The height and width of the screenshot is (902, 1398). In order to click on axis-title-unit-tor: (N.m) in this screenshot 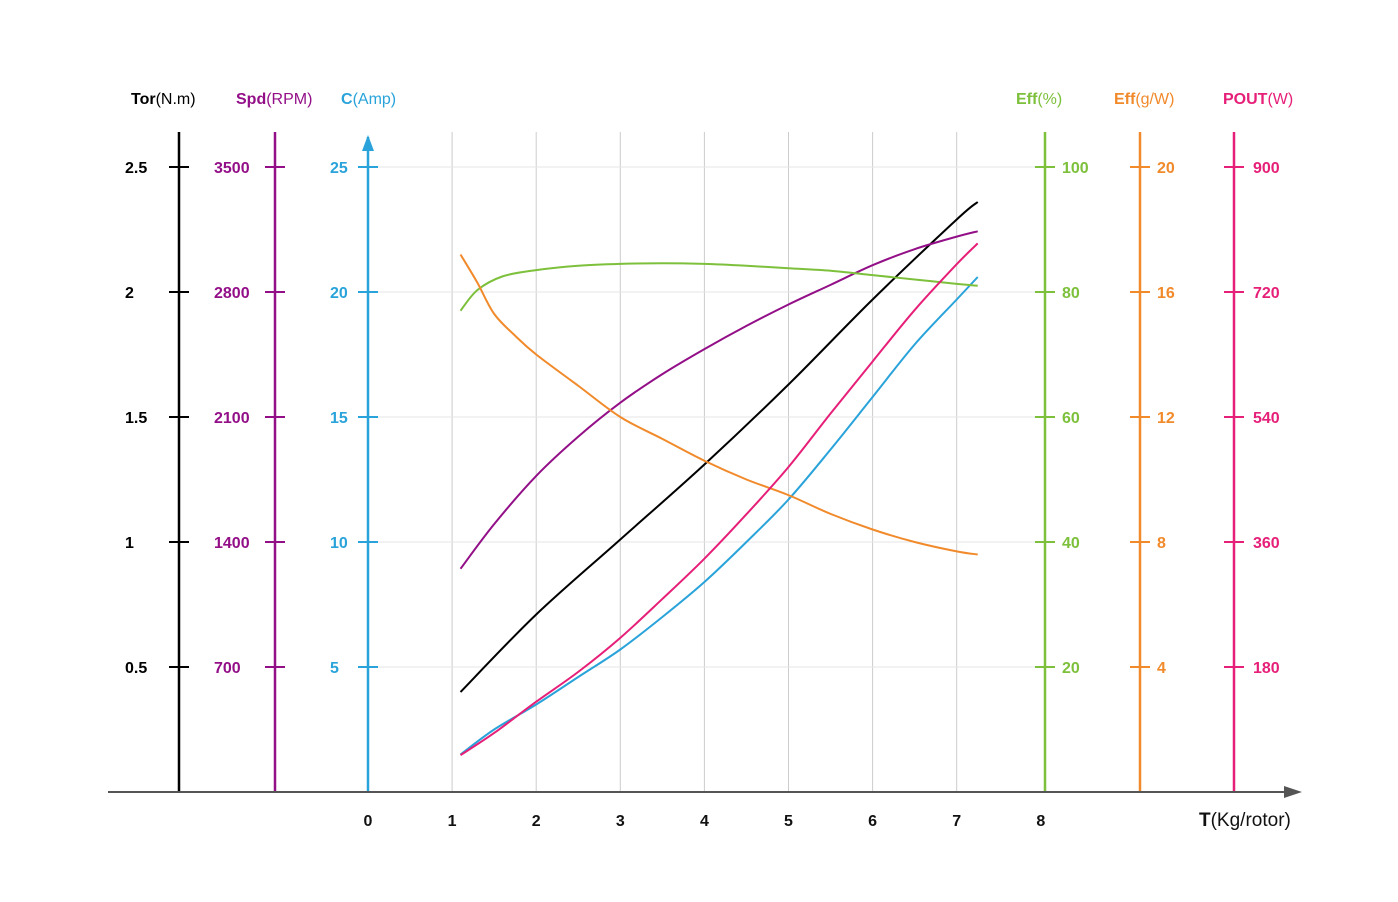, I will do `click(176, 99)`.